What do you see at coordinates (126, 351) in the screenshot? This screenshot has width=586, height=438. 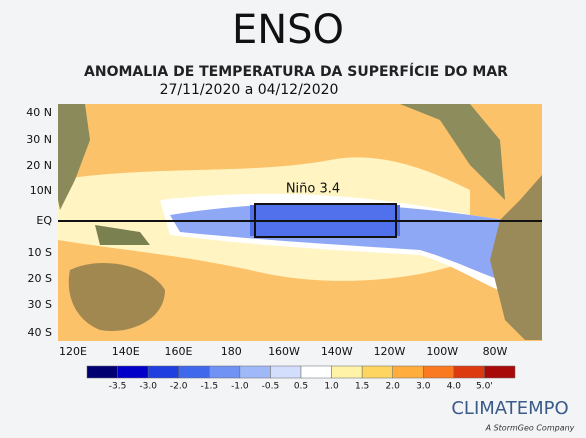 I see `lon-label: 140E` at bounding box center [126, 351].